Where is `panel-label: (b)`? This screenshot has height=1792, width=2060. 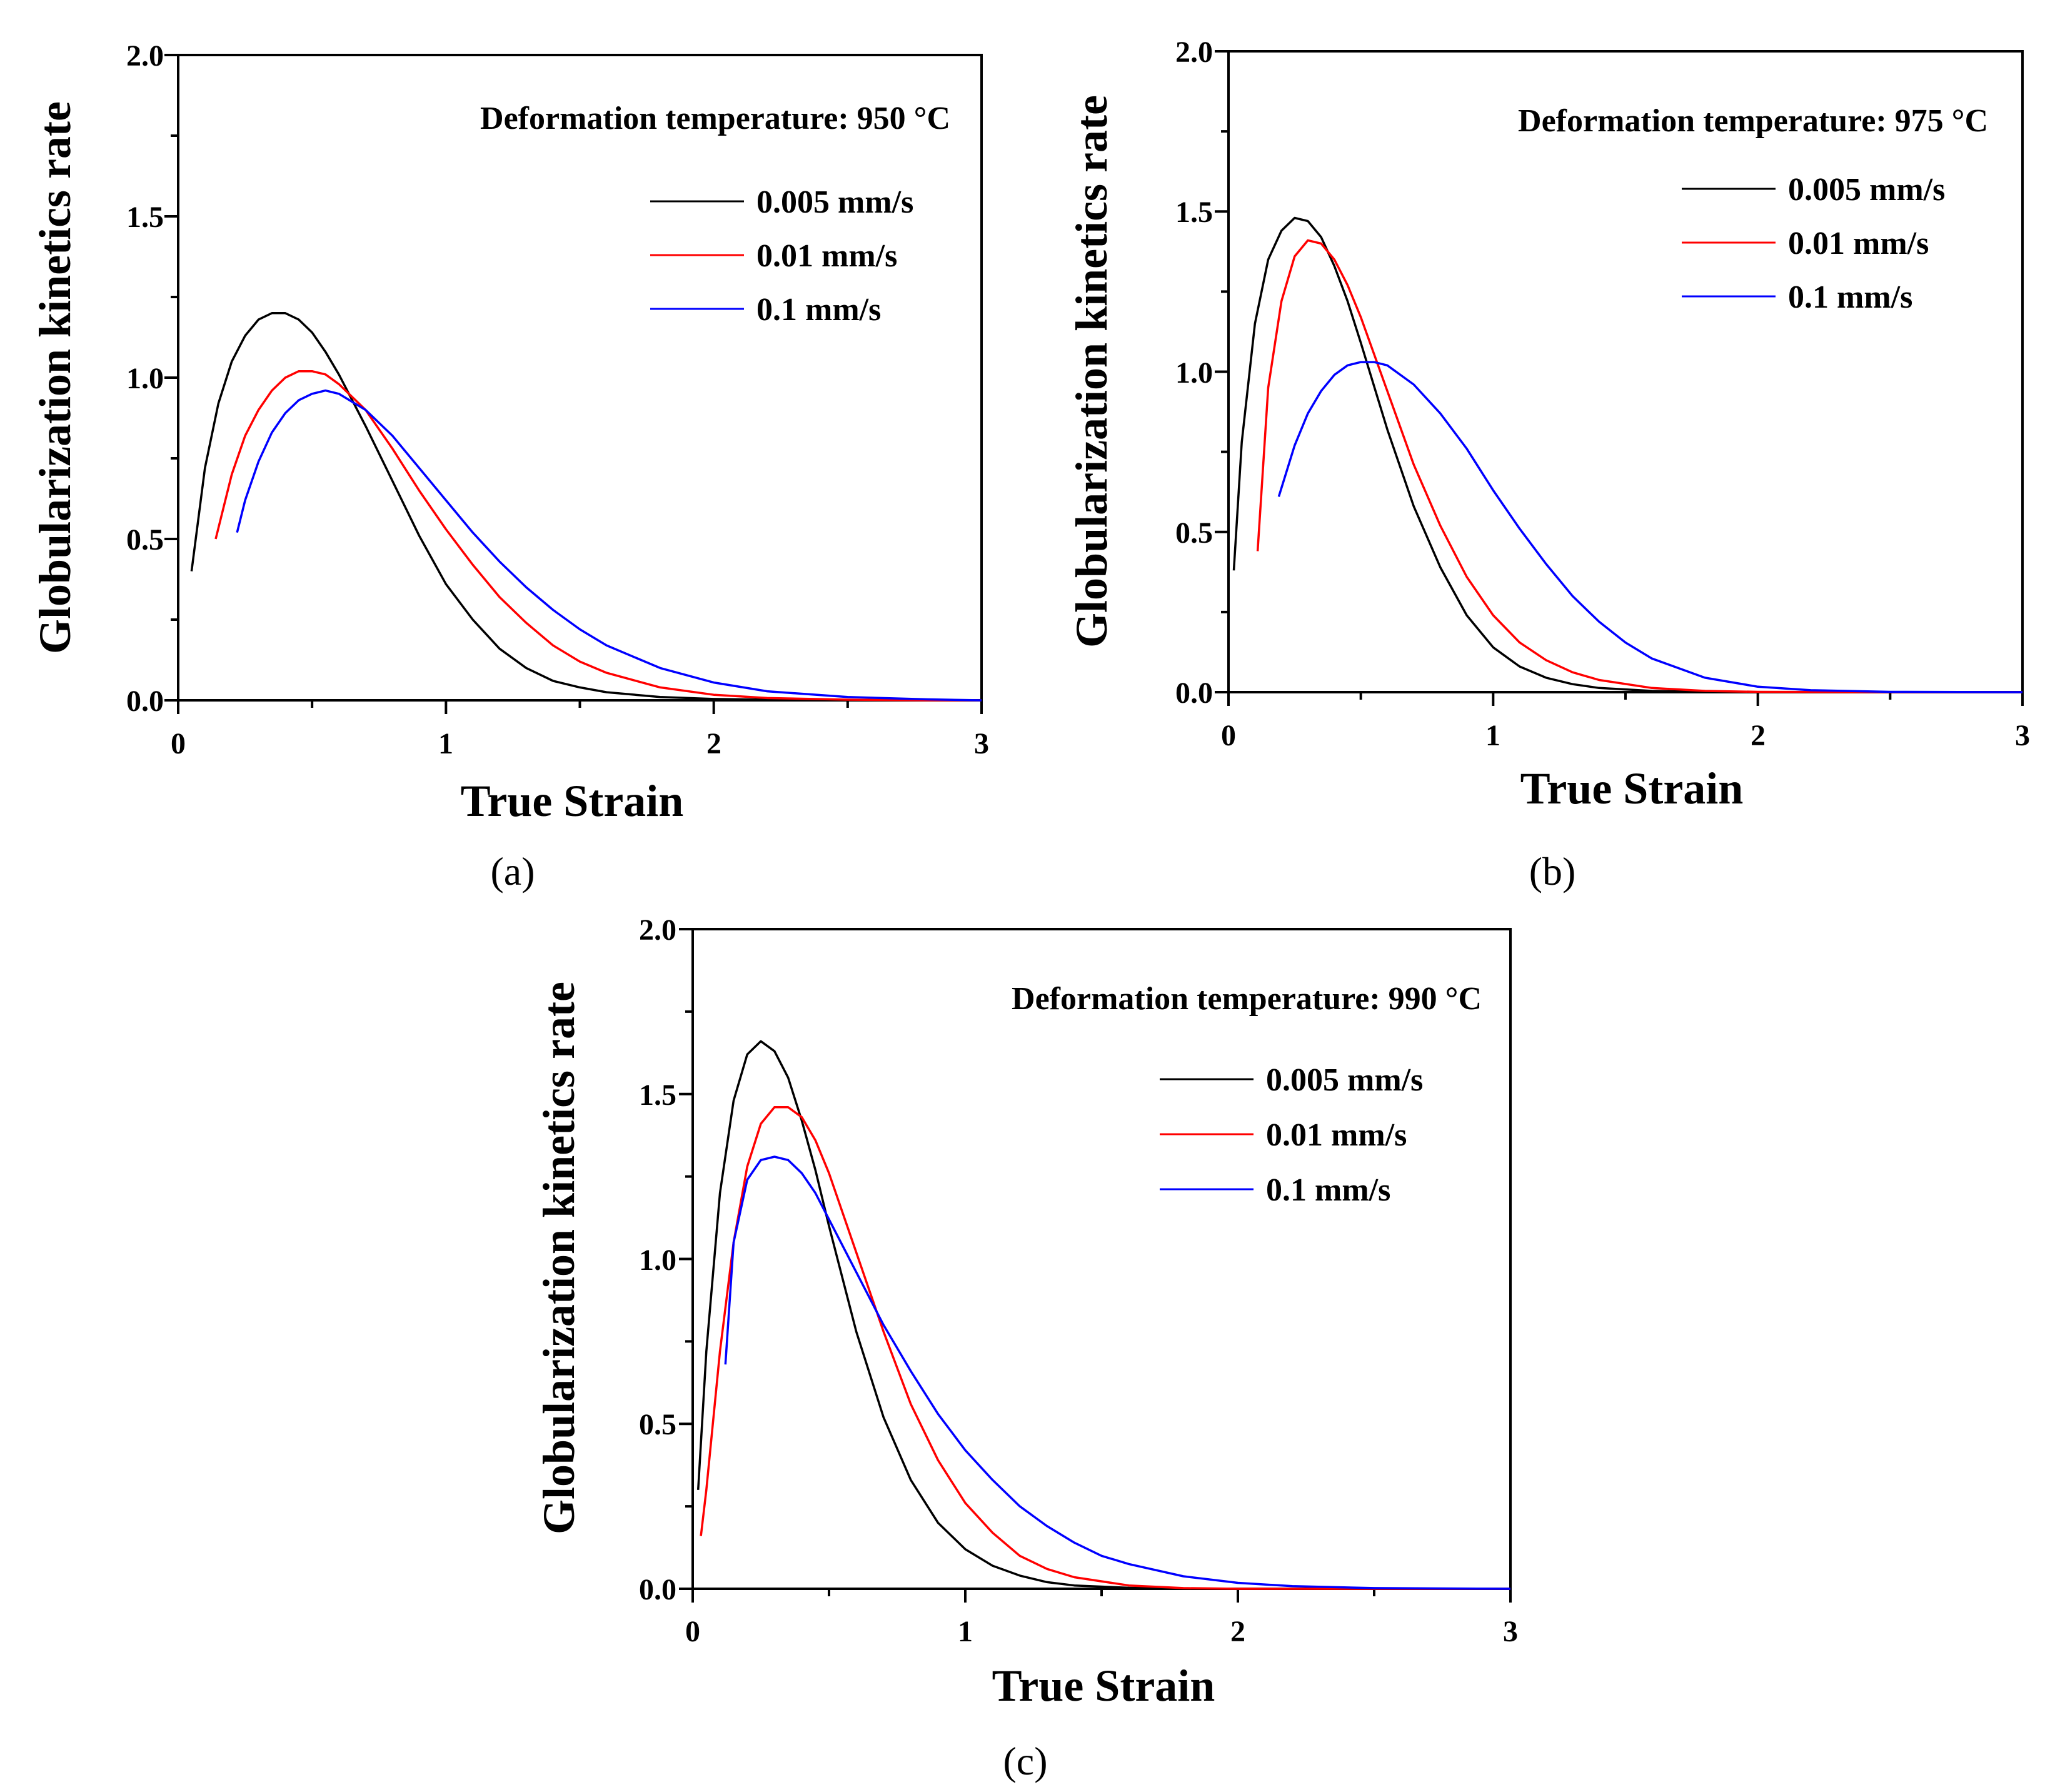
panel-label: (b) is located at coordinates (1552, 871).